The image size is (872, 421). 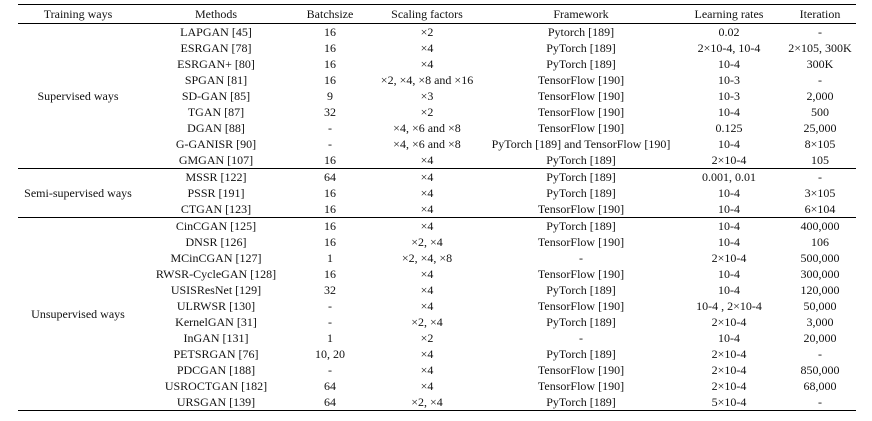 What do you see at coordinates (820, 386) in the screenshot?
I see `iteration-cell: 68,000` at bounding box center [820, 386].